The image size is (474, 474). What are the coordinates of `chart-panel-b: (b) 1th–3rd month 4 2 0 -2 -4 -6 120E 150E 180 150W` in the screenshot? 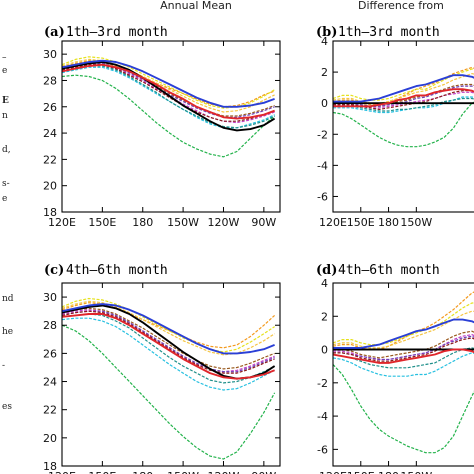 It's located at (395, 127).